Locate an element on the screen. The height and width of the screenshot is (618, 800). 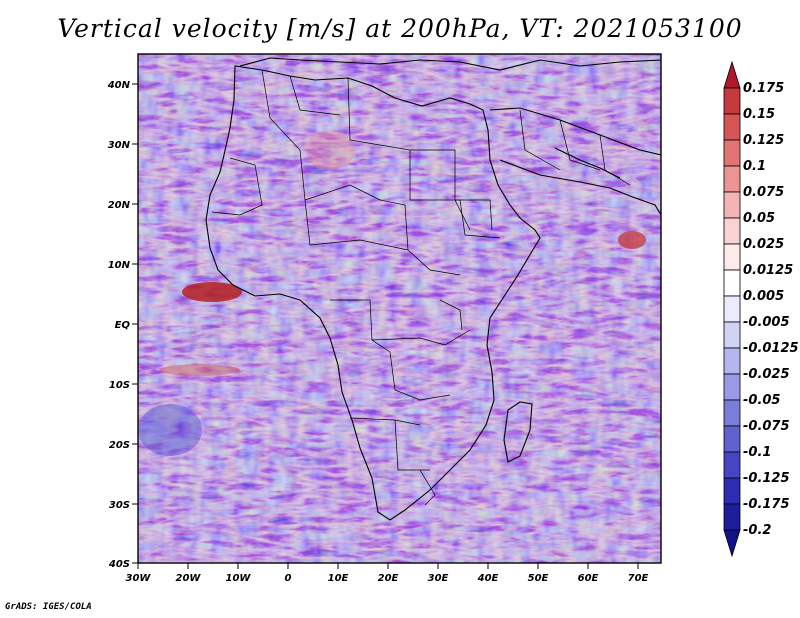
footer-credit: GrADS: IGES/COLA is located at coordinates (48, 607).